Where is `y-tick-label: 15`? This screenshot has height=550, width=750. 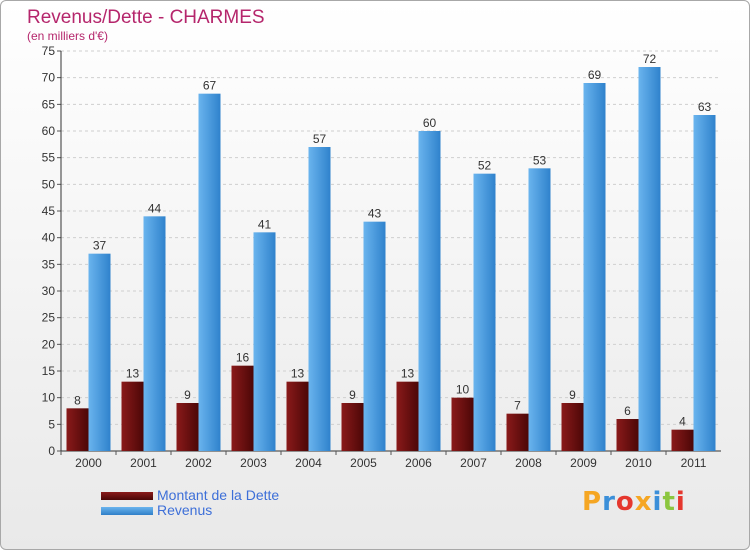 y-tick-label: 15 is located at coordinates (49, 371).